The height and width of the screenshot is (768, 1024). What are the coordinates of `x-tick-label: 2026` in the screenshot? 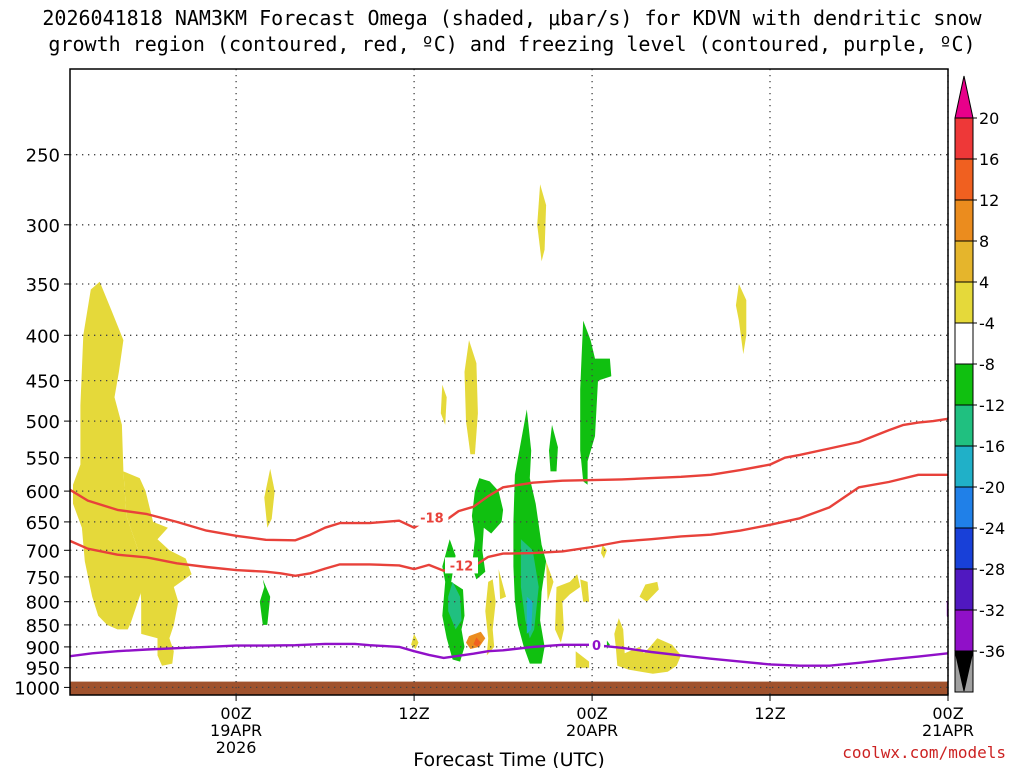 It's located at (236, 747).